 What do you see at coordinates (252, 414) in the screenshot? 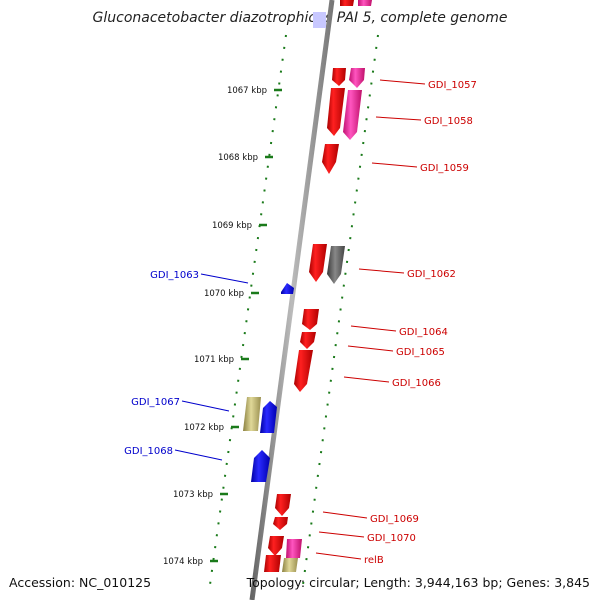
I see `gene-GDI_1067-olive` at bounding box center [252, 414].